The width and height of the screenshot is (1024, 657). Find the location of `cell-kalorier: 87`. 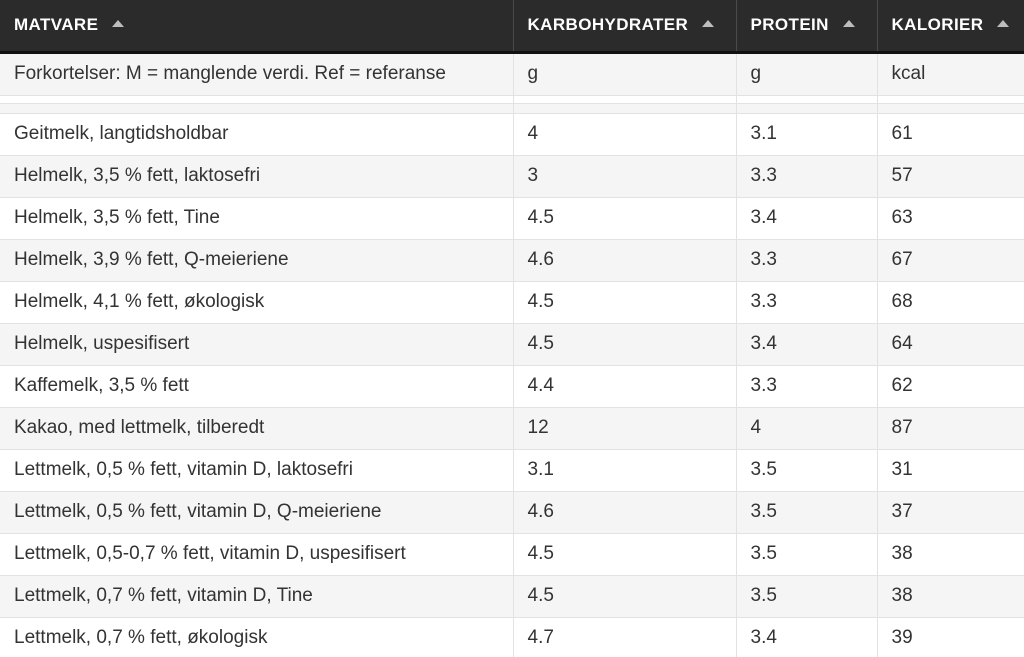

cell-kalorier: 87 is located at coordinates (950, 428).